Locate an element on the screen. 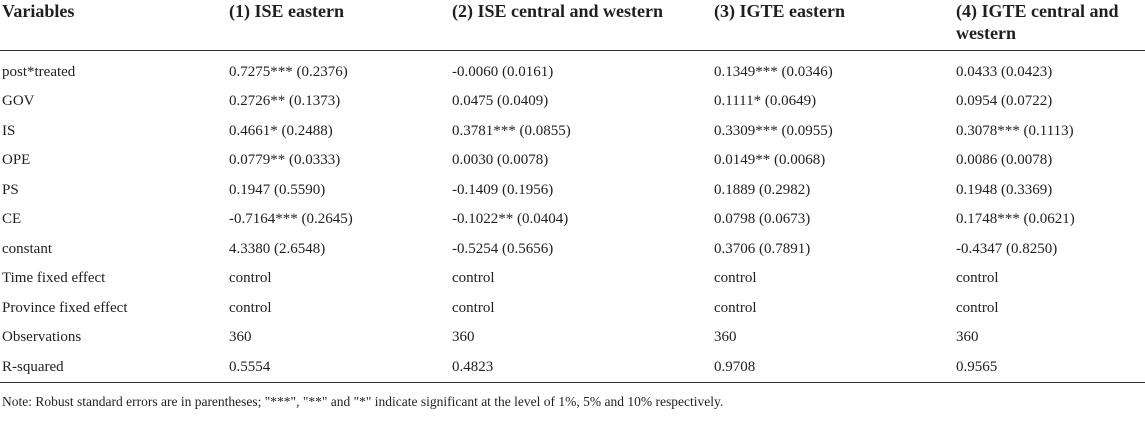 Image resolution: width=1145 pixels, height=436 pixels. table-cell: 0.0433 (0.0423) is located at coordinates (1004, 71).